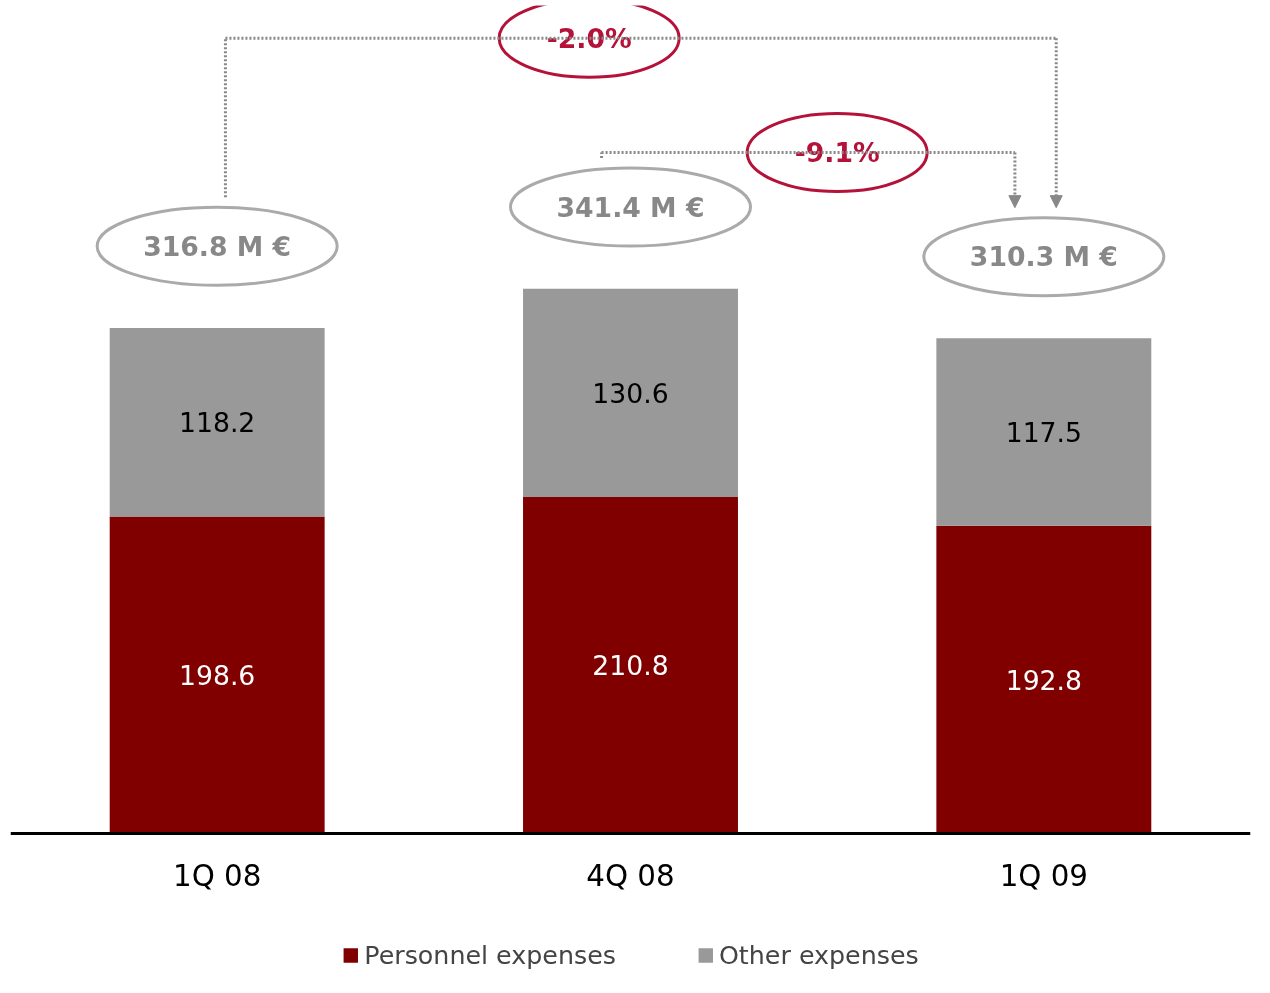 The width and height of the screenshot is (1270, 993). Describe the element at coordinates (1043, 257) in the screenshot. I see `total-label: 310.3 M €` at that location.